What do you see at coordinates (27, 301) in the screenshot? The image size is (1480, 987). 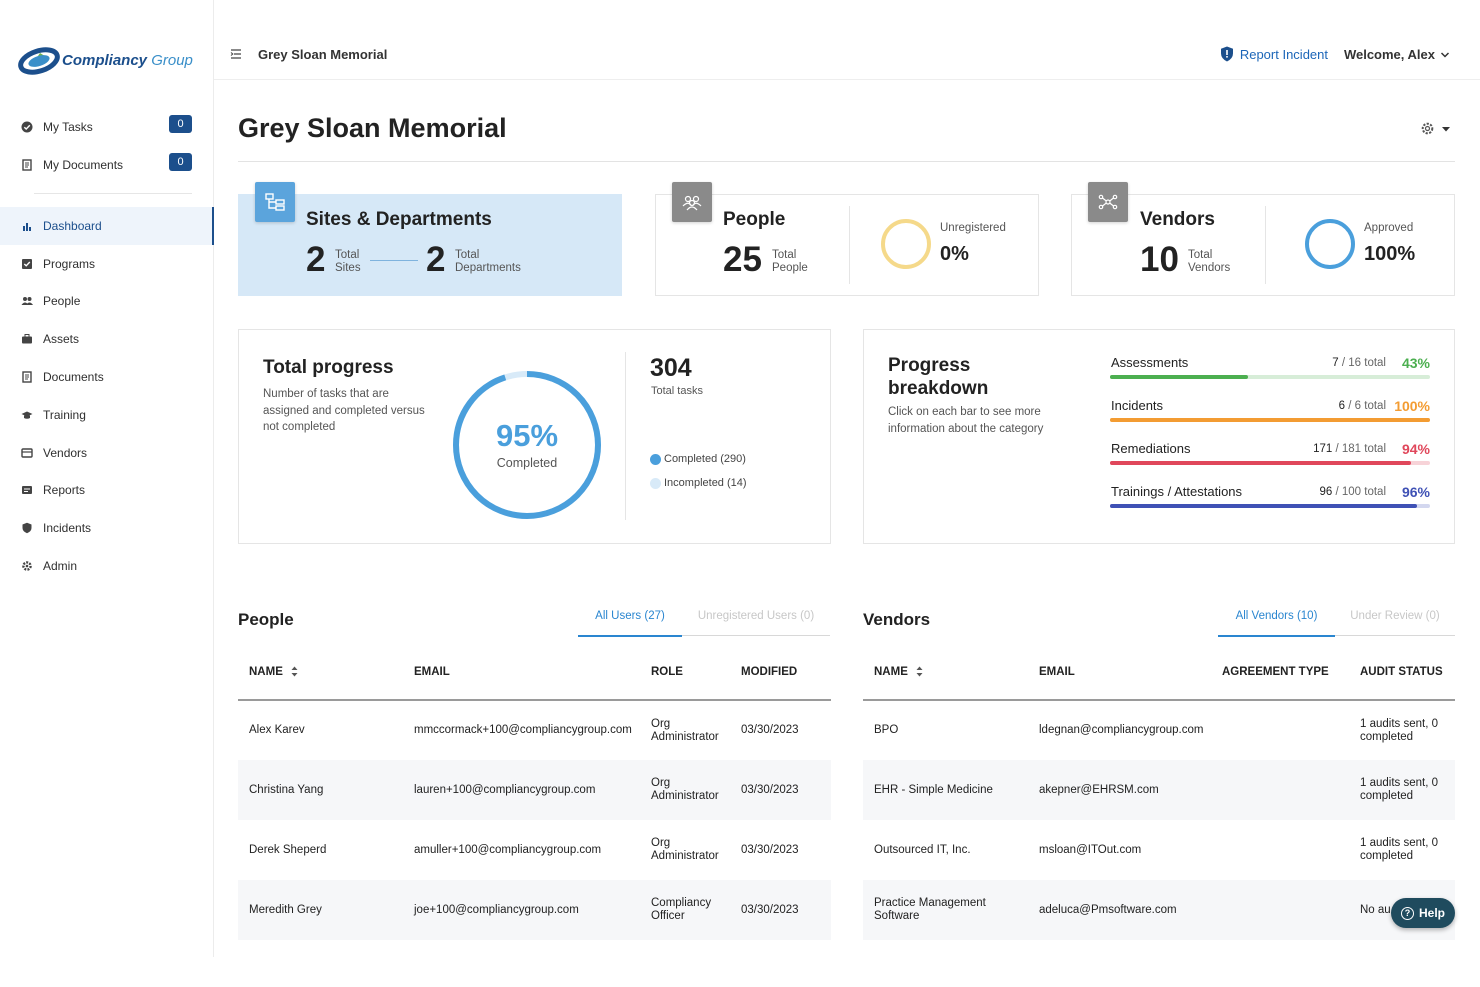 I see `people-icon` at bounding box center [27, 301].